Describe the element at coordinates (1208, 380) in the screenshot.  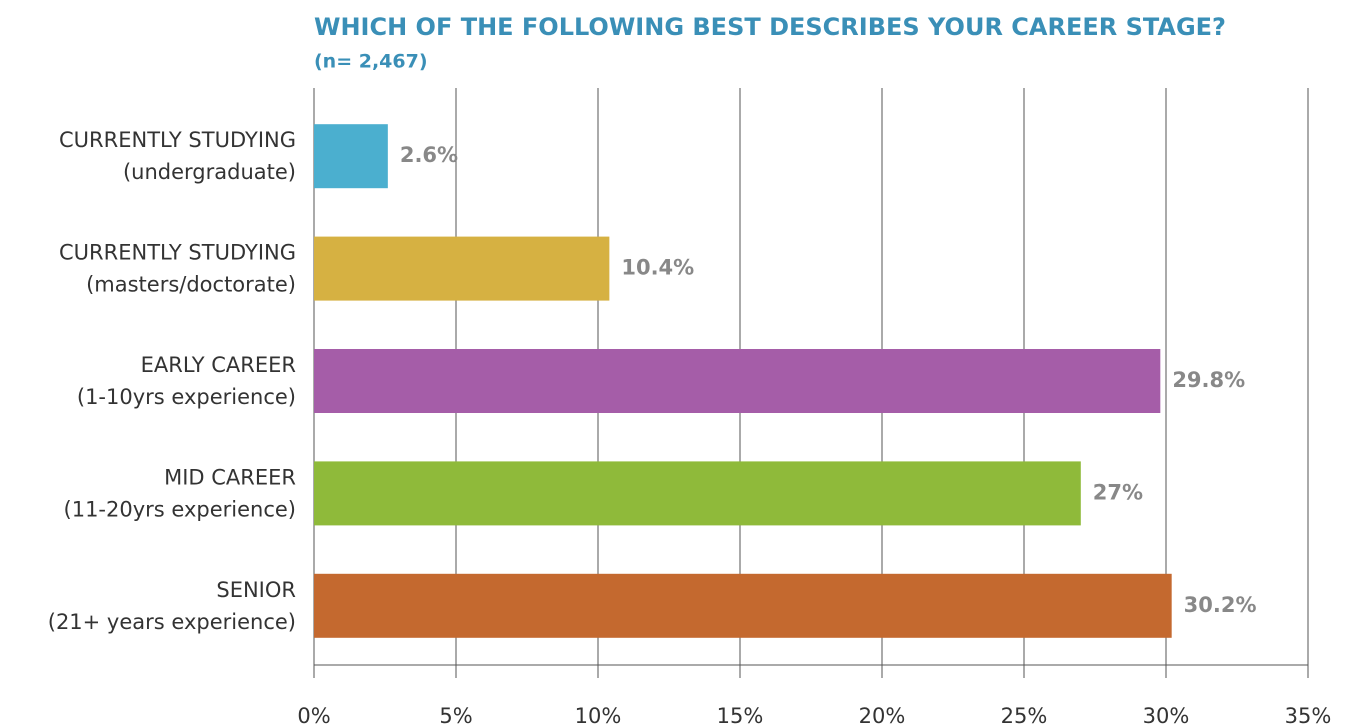
I see `value-label: 29.8%` at that location.